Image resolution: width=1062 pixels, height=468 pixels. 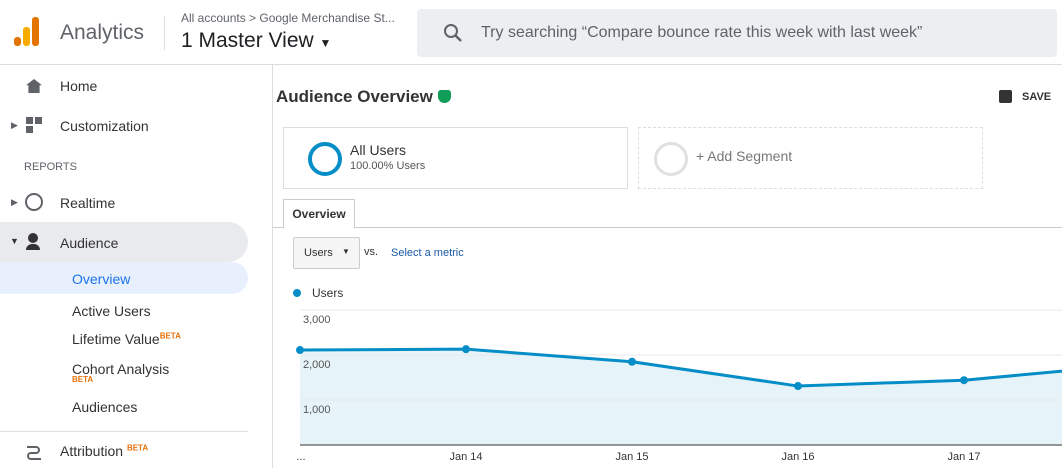 I want to click on y-tick-label: 3,000, so click(x=317, y=320).